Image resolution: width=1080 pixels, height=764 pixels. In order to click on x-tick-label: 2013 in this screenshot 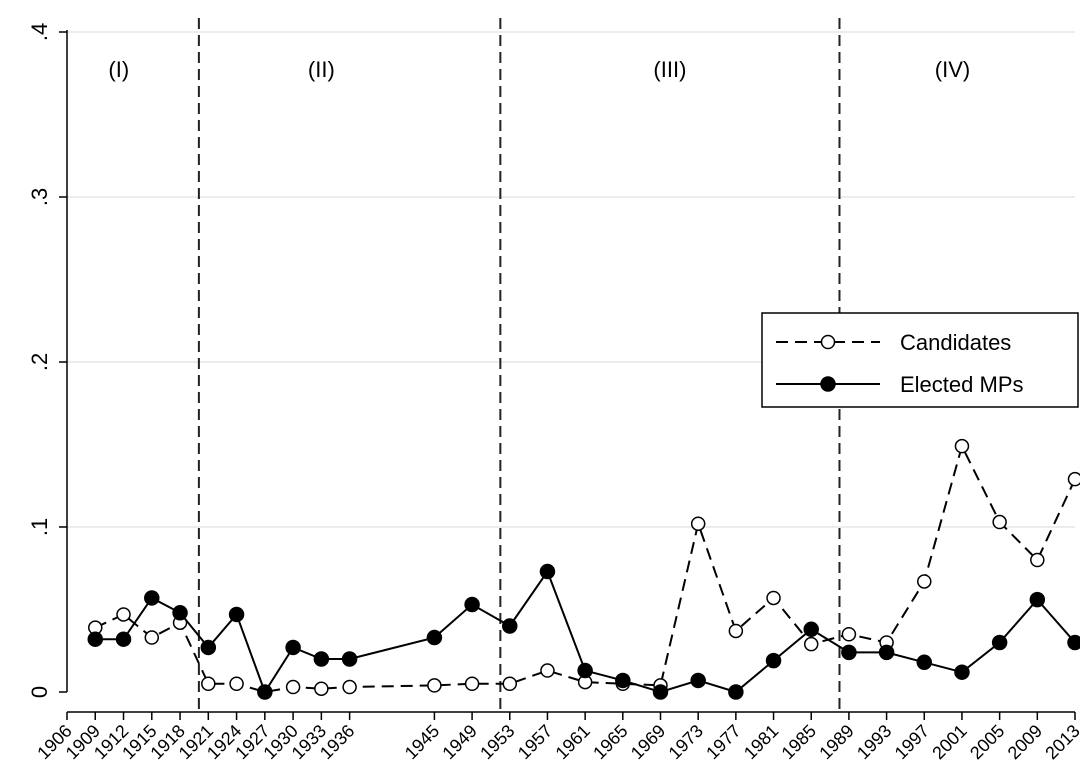, I will do `click(1060, 742)`.